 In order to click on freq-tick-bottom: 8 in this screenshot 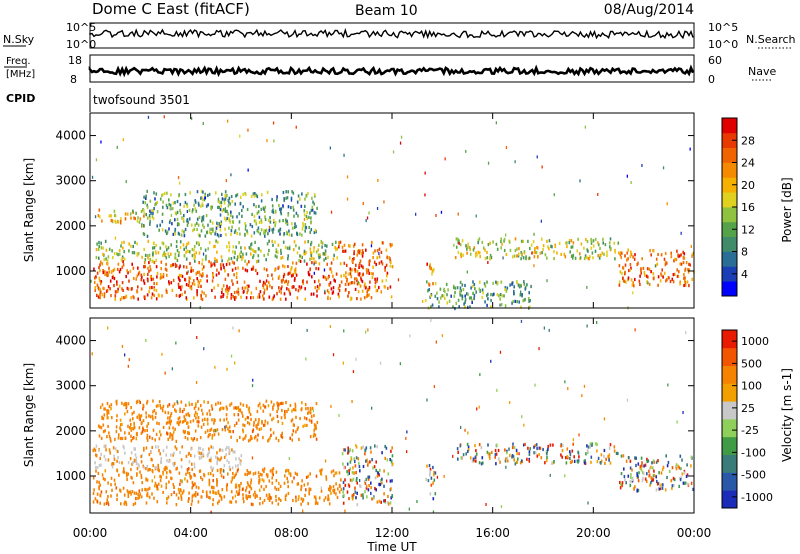, I will do `click(73, 79)`.